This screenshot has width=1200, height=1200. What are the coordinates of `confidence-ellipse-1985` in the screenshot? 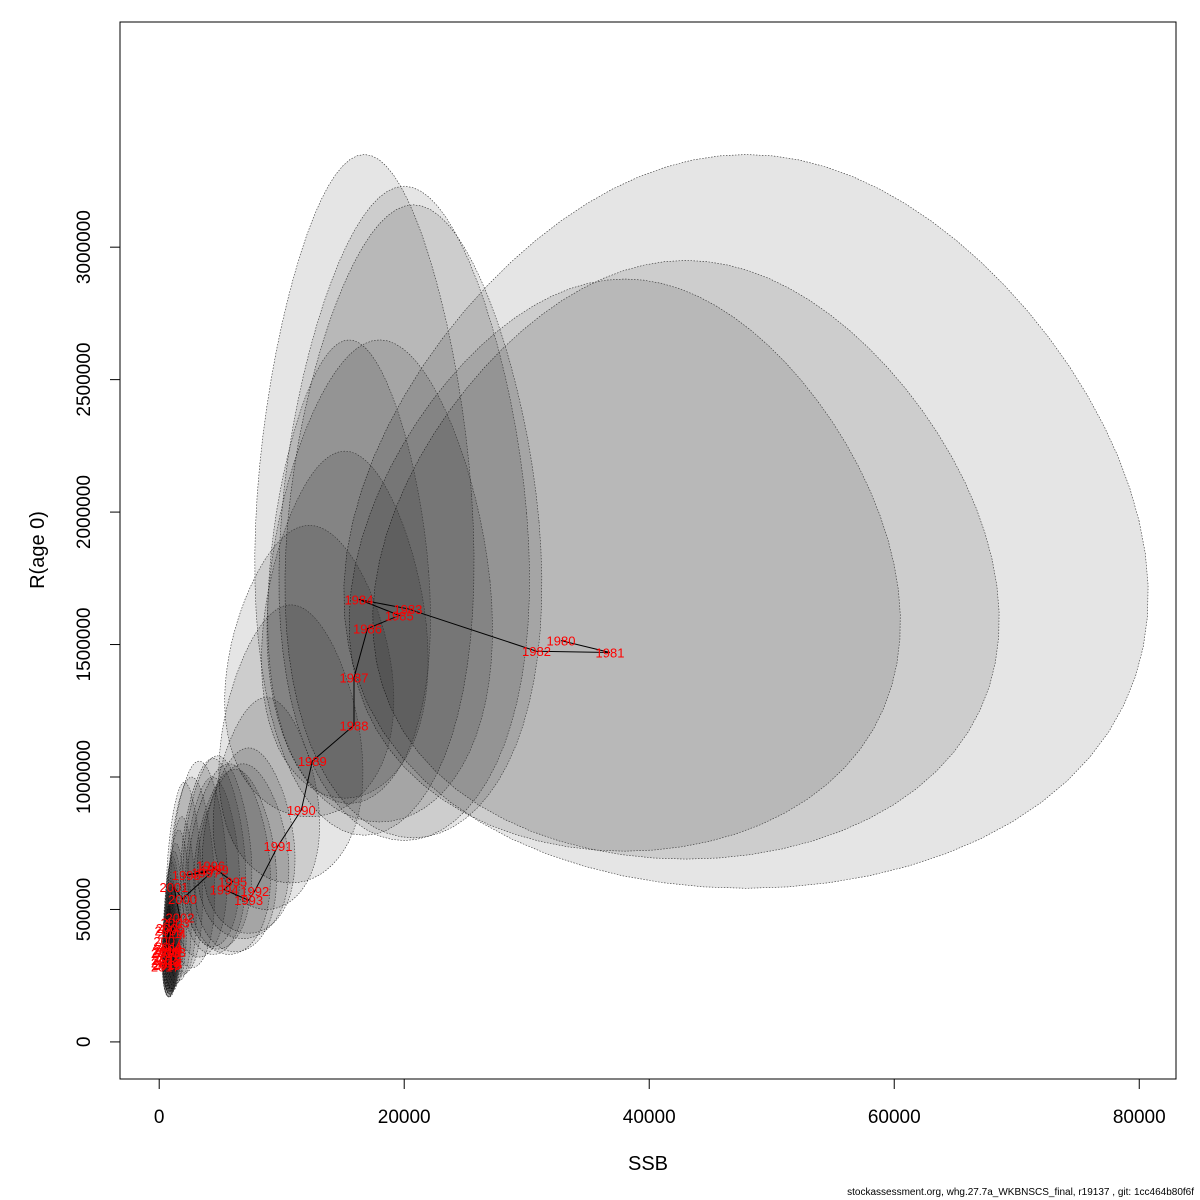 It's located at (404, 513).